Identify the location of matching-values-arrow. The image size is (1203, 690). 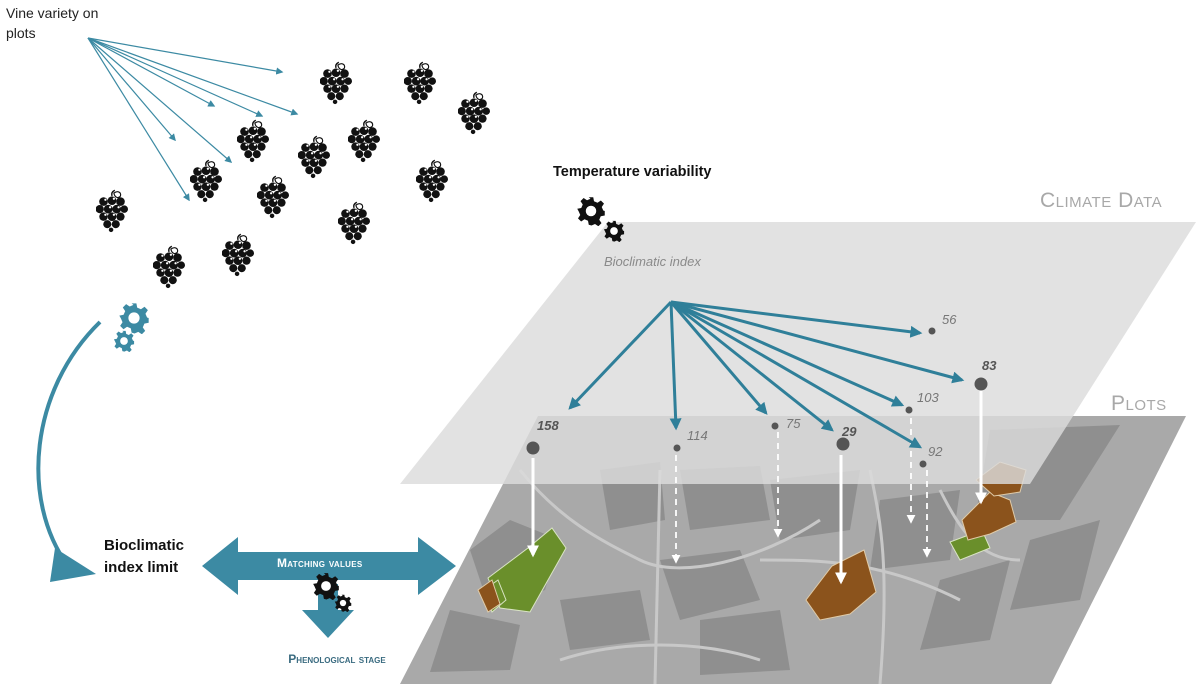
(329, 566).